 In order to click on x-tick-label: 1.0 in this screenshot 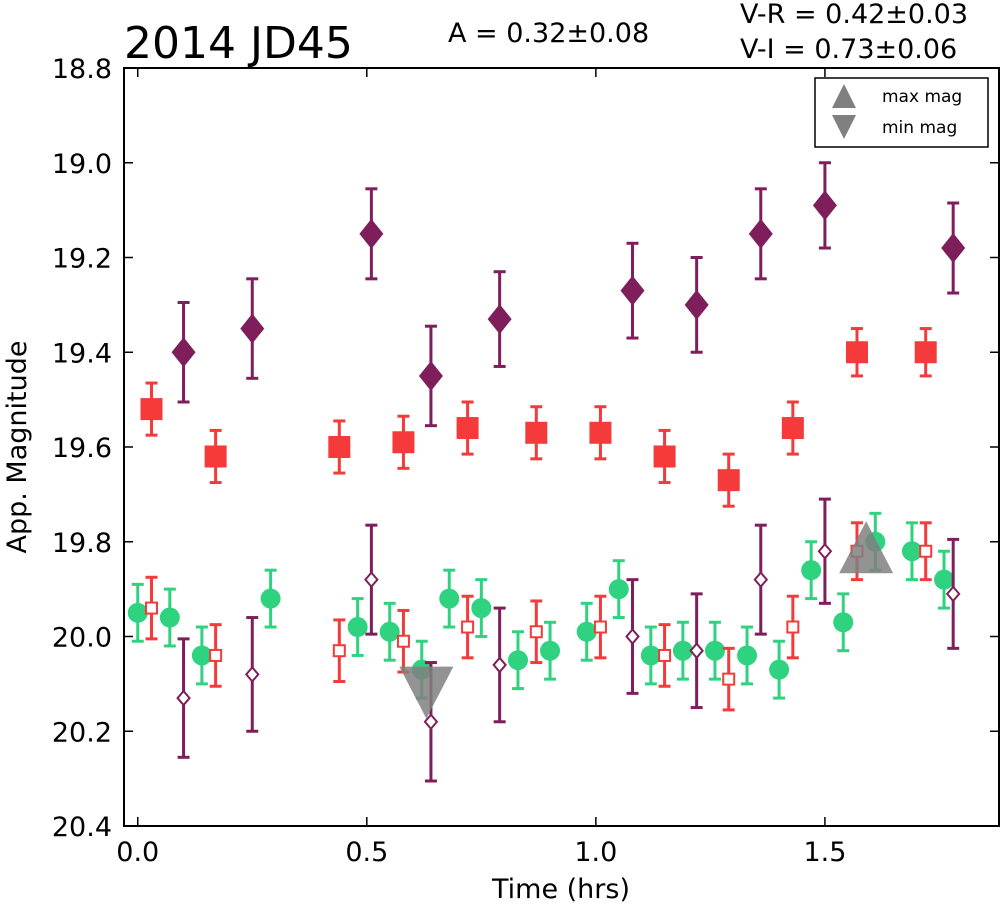, I will do `click(595, 852)`.